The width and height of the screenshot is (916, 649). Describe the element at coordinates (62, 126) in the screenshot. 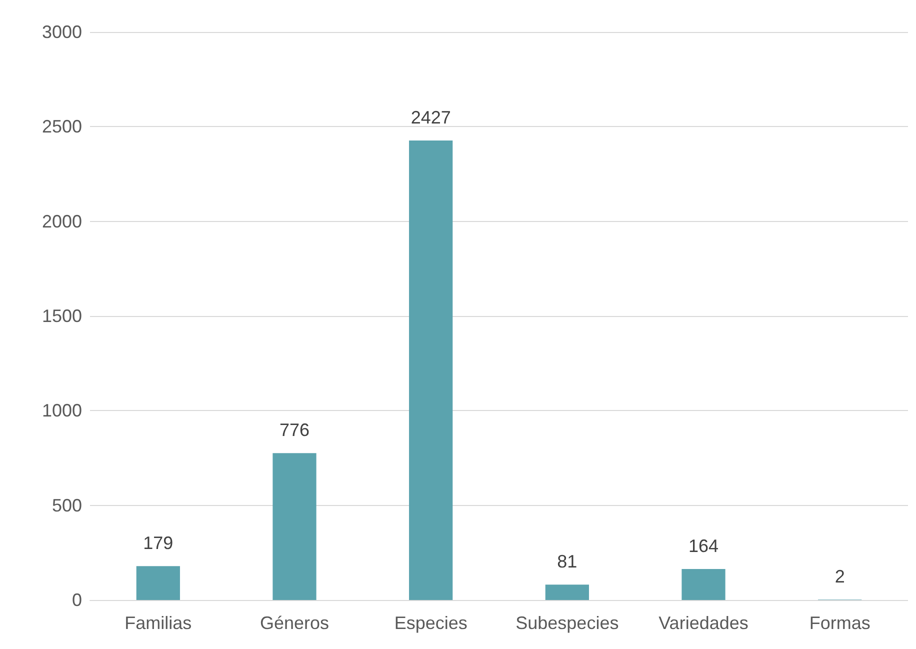

I see `y-tick-label: 2500` at that location.